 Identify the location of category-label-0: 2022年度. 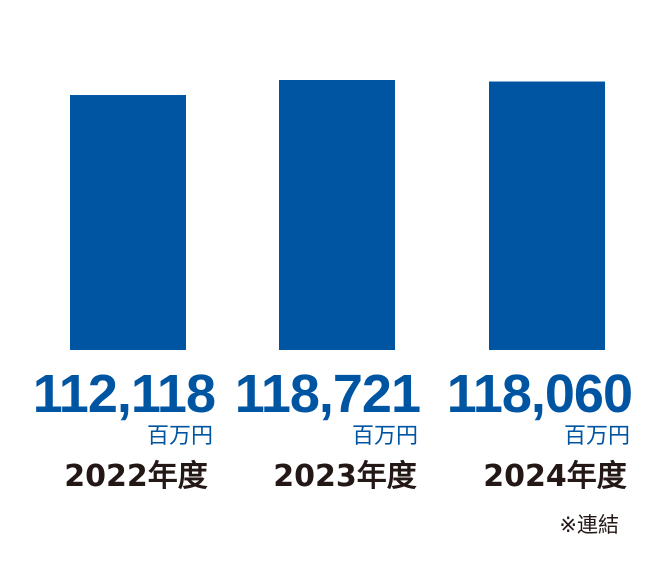
(136, 476).